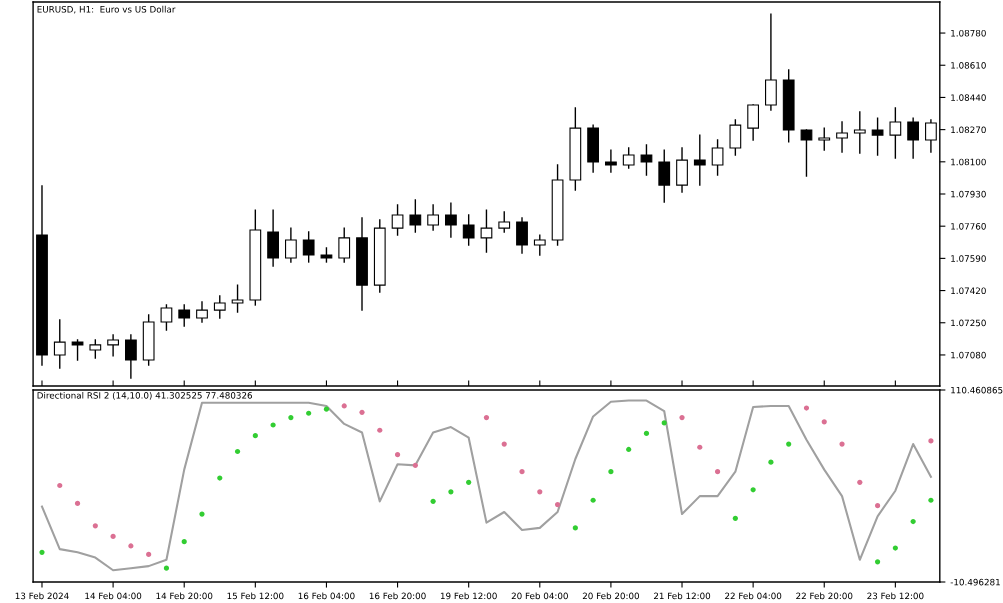 The width and height of the screenshot is (1003, 603). What do you see at coordinates (968, 355) in the screenshot?
I see `y-tick-label: 1.07080` at bounding box center [968, 355].